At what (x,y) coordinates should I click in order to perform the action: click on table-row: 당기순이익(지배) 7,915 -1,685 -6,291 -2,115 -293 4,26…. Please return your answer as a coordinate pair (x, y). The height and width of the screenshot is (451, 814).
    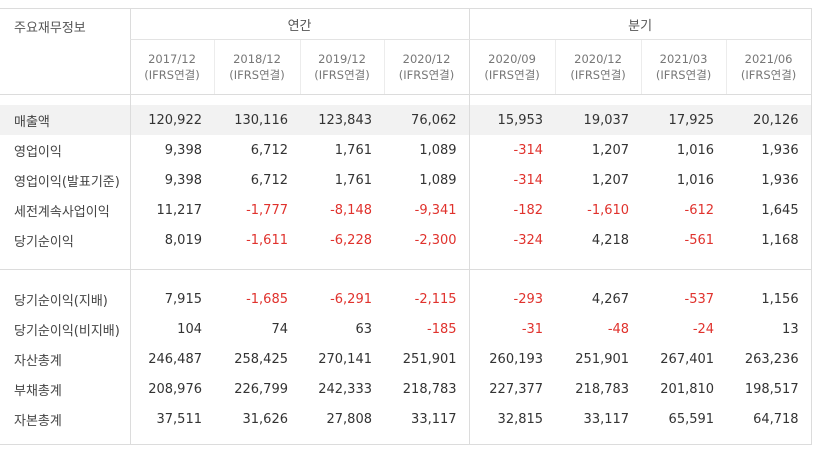
    Looking at the image, I should click on (406, 299).